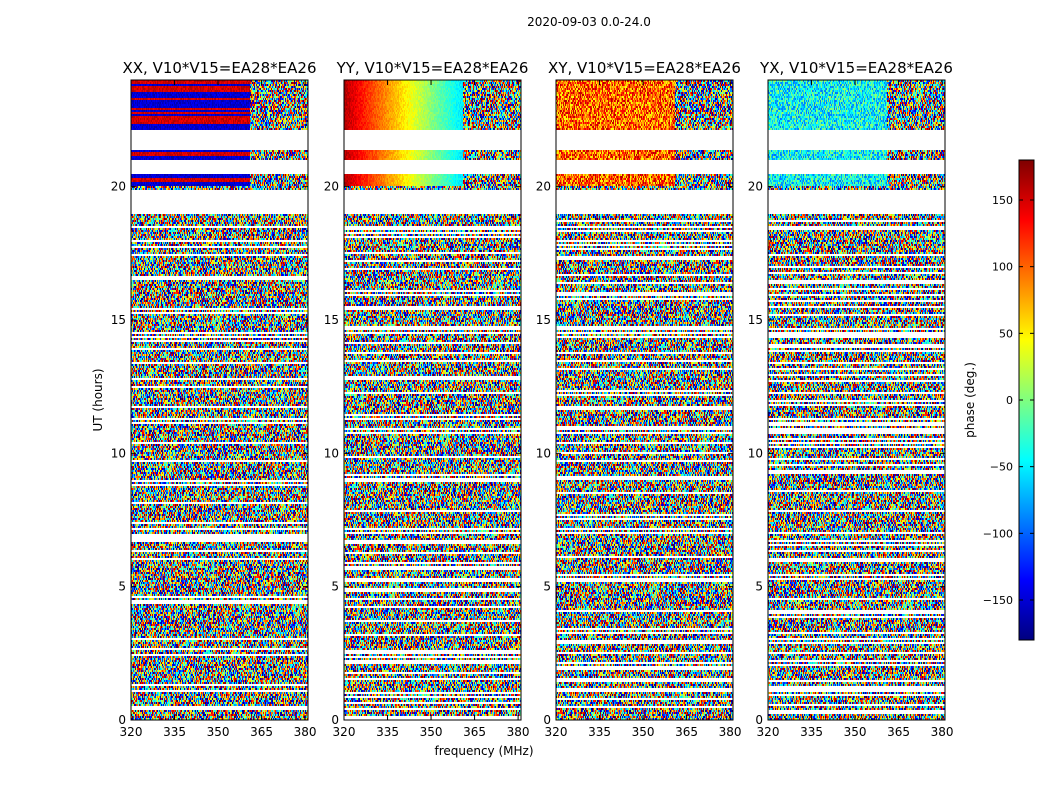 The width and height of the screenshot is (1050, 800). Describe the element at coordinates (432, 68) in the screenshot. I see `panel-title: YY, V10*V15=EA28*EA26` at that location.